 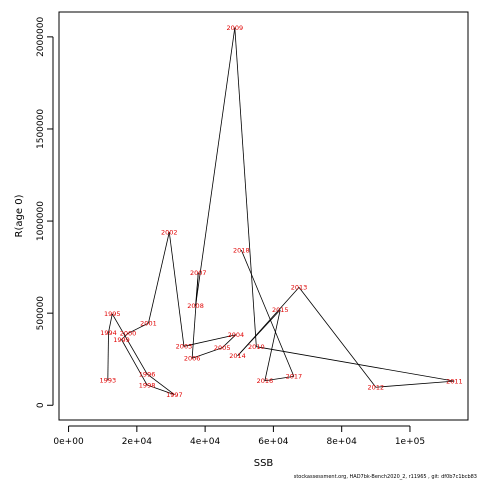 I want to click on point-label-1999: 1999, so click(x=121, y=340).